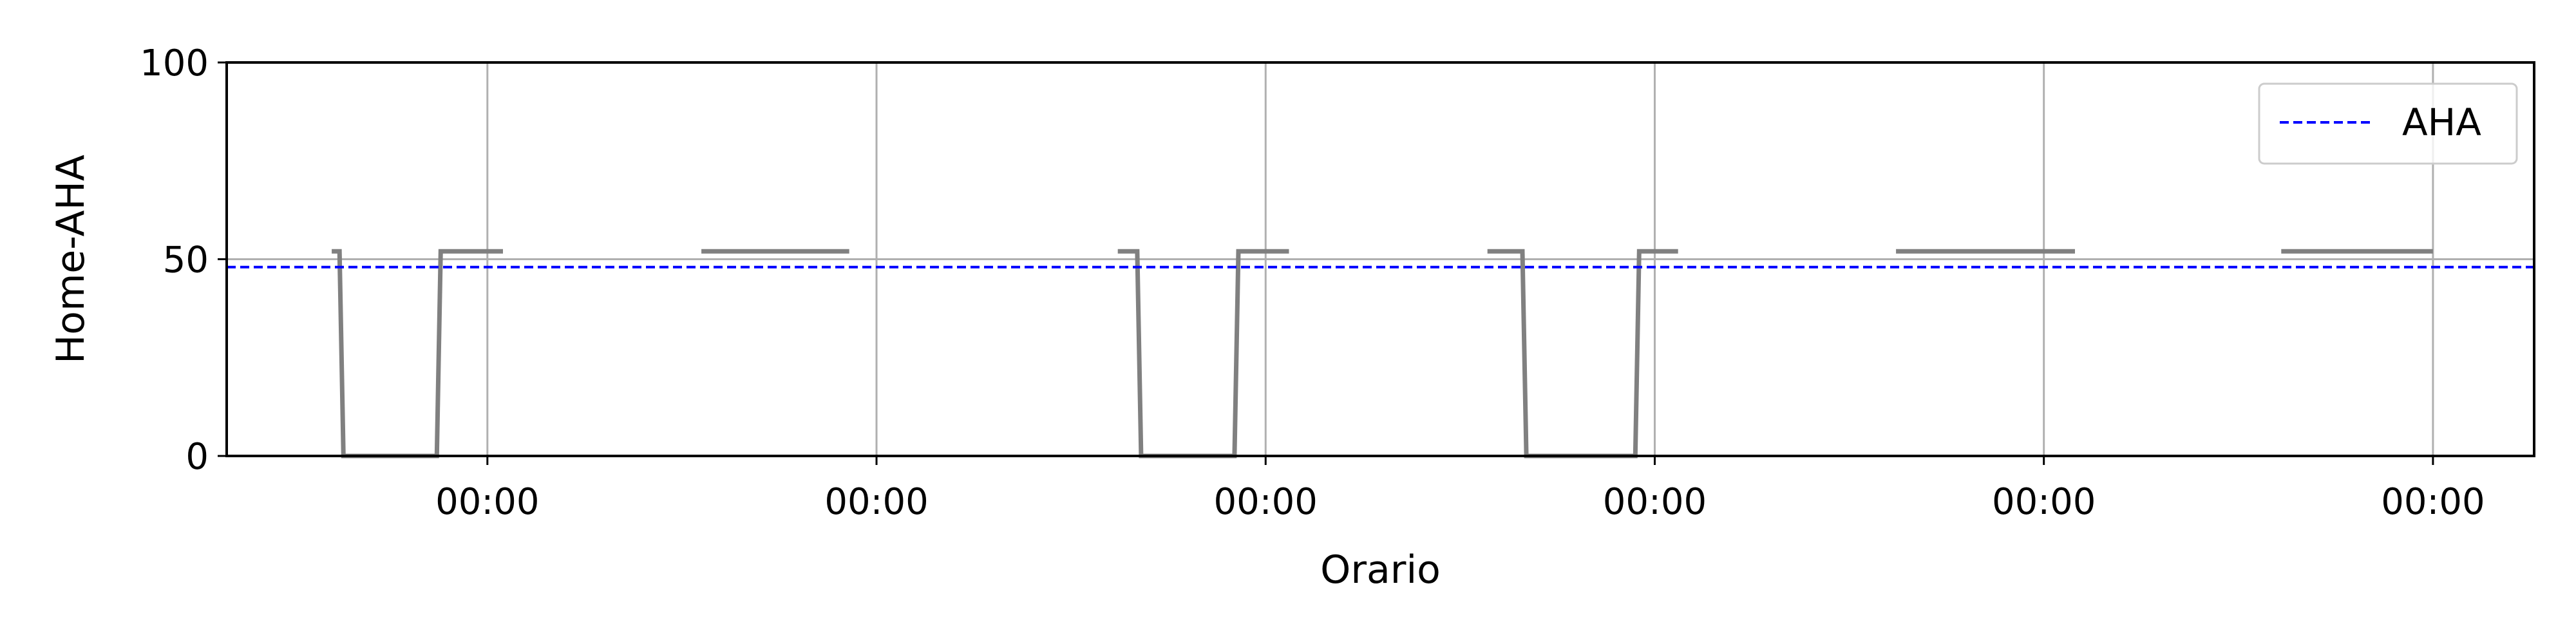  Describe the element at coordinates (175, 64) in the screenshot. I see `y-tick-label: 100` at that location.